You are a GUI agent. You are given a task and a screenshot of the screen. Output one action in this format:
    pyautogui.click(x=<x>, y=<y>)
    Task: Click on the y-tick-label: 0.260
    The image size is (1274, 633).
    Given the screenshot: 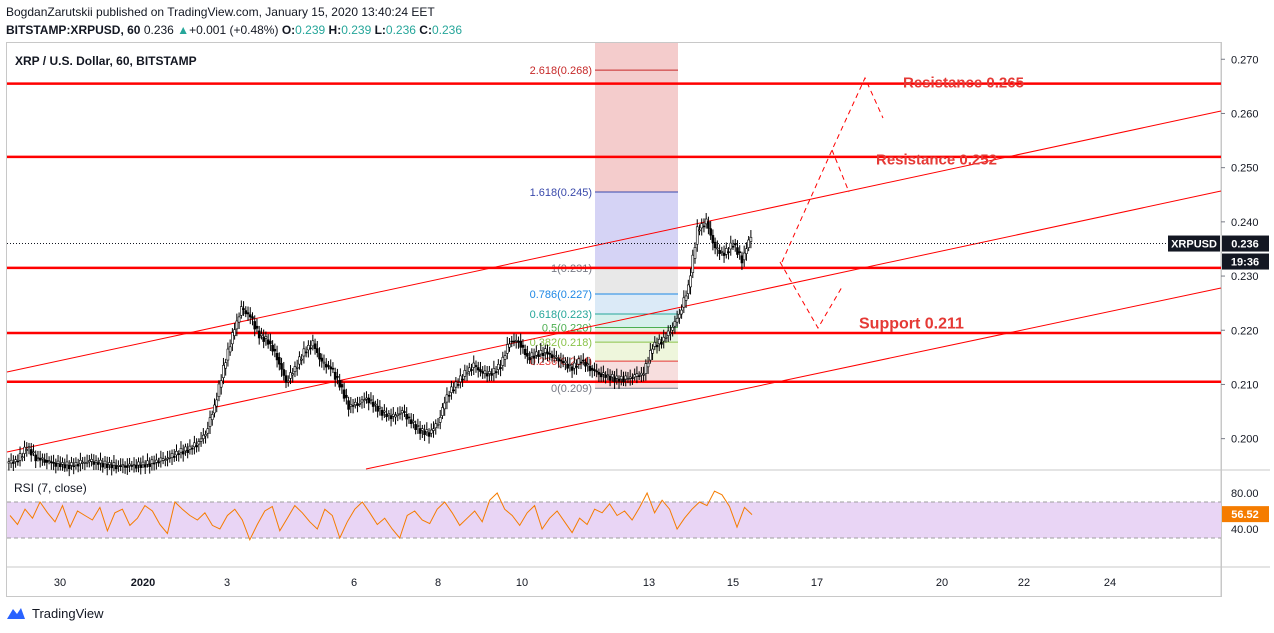 What is the action you would take?
    pyautogui.click(x=1245, y=114)
    